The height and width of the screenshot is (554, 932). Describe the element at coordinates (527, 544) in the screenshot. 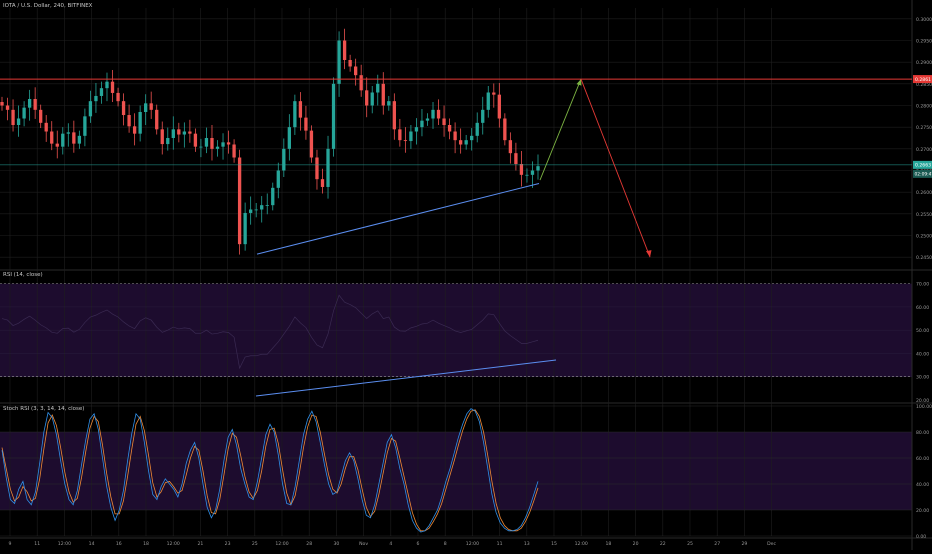

I see `time-tick-label: 13` at that location.